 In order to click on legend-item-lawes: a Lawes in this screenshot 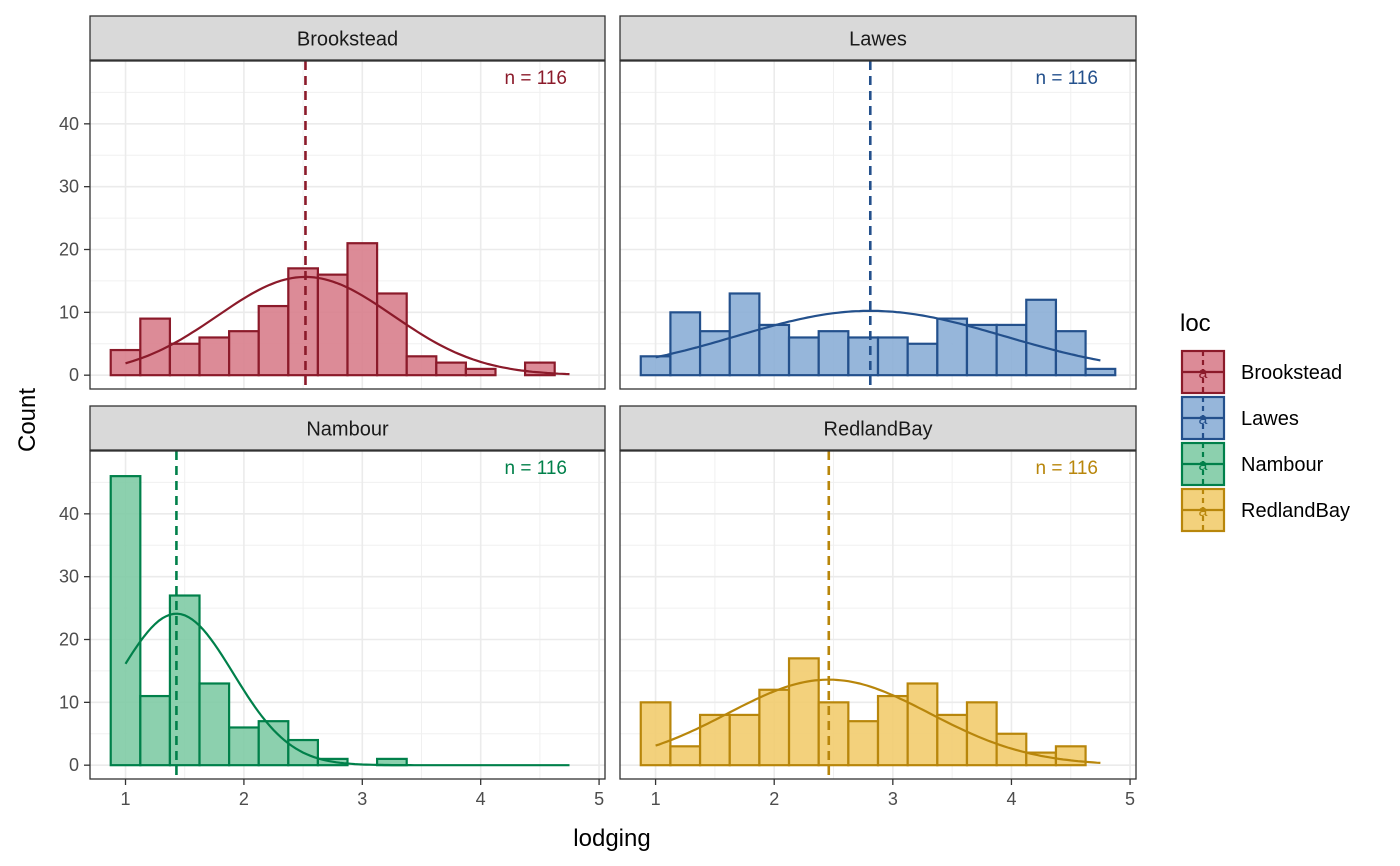, I will do `click(1239, 418)`.